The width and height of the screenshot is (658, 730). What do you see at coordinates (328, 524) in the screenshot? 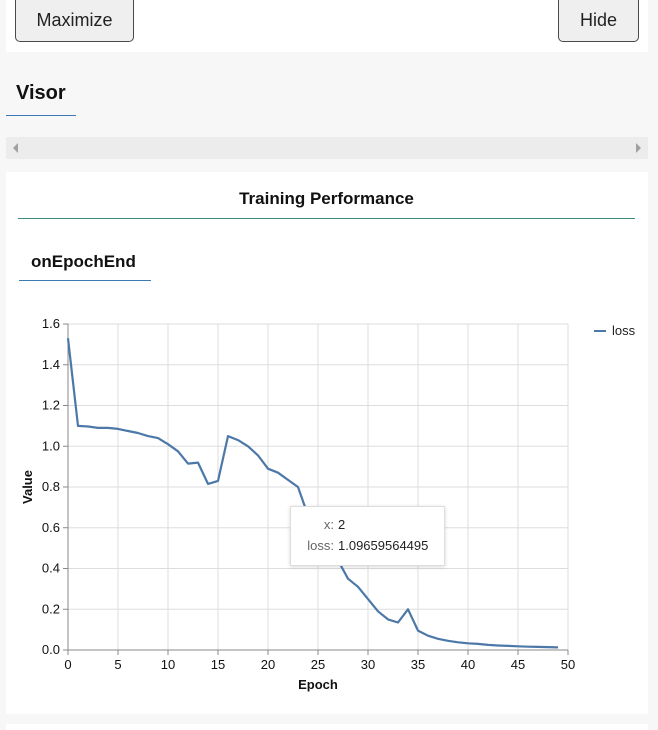
I see `tooltip-x-key: x:` at bounding box center [328, 524].